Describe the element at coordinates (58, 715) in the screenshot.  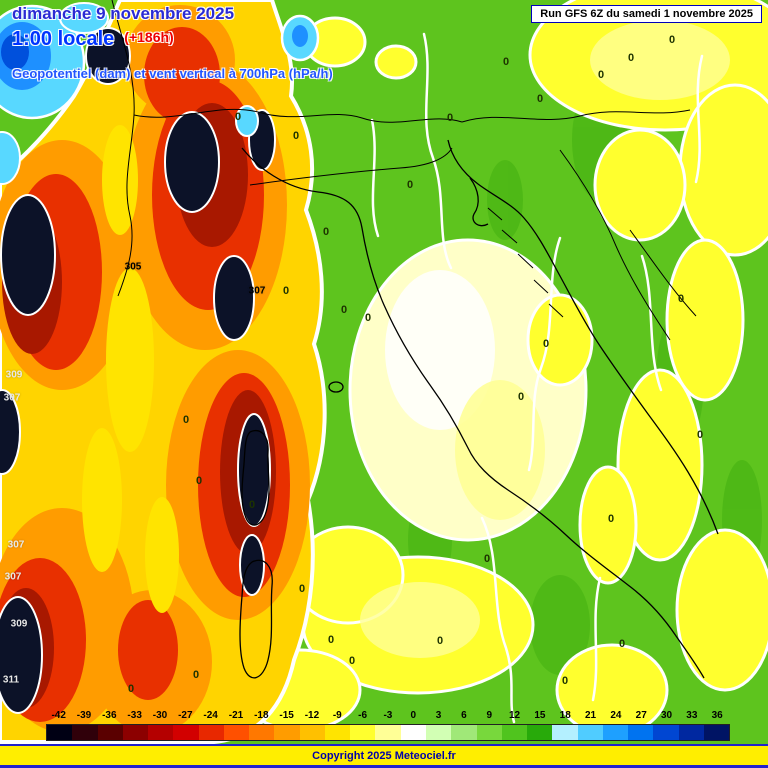
I see `colorbar-value: -42` at that location.